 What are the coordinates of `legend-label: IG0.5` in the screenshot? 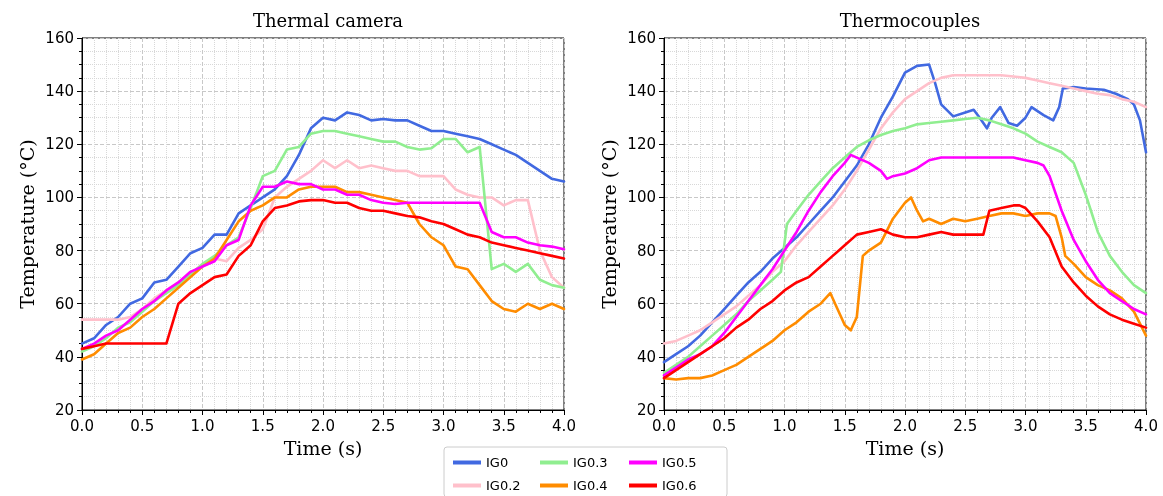 It's located at (679, 462).